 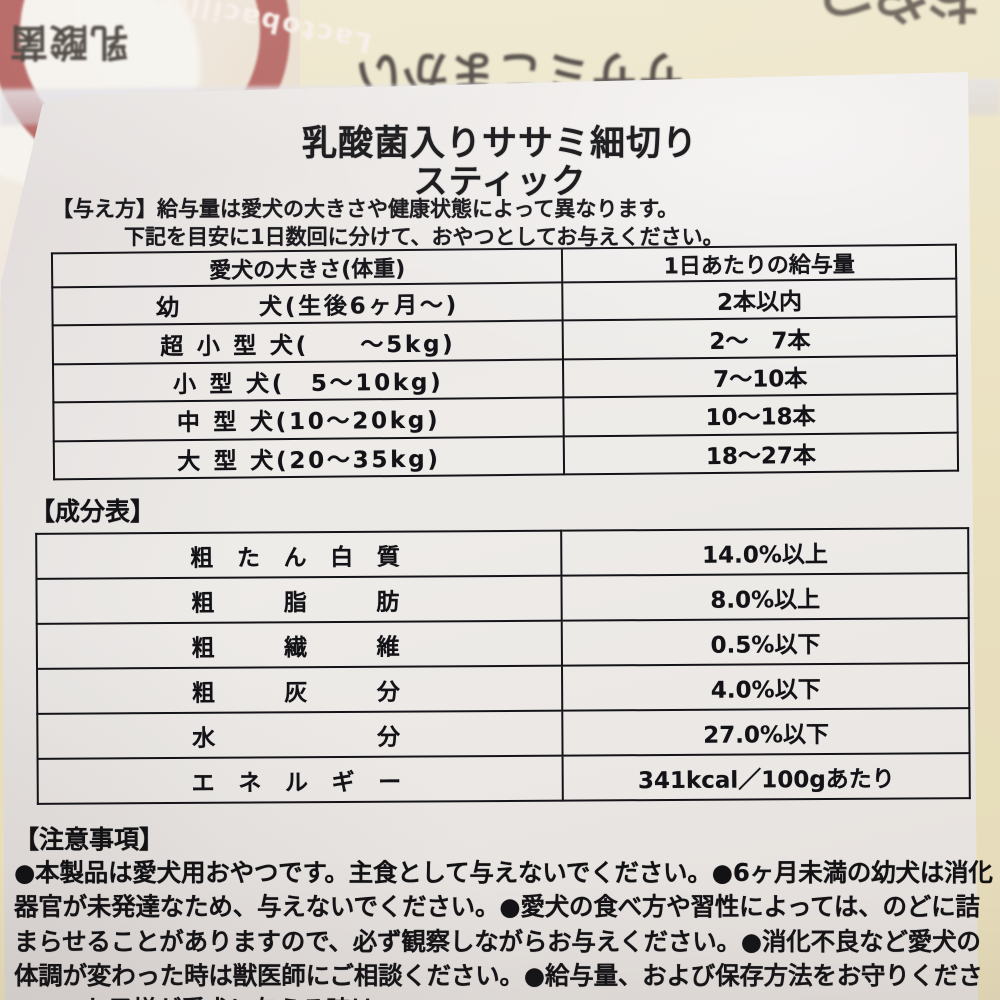 I want to click on cell-daily-amount: 18〜27本, so click(x=761, y=453).